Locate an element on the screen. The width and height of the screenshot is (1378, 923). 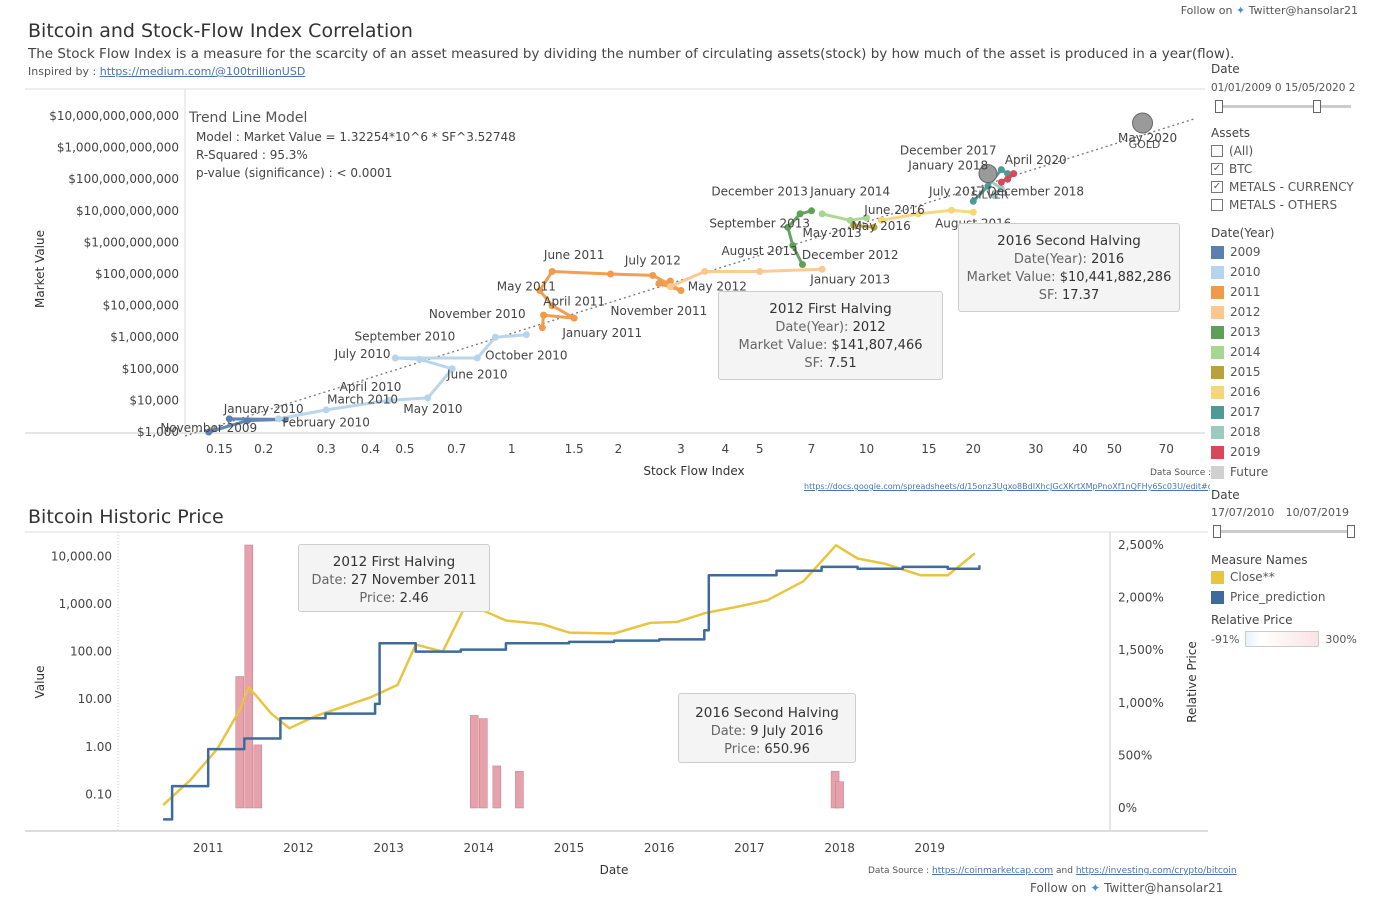
section-title-price: Bitcoin Historic Price is located at coordinates (126, 517).